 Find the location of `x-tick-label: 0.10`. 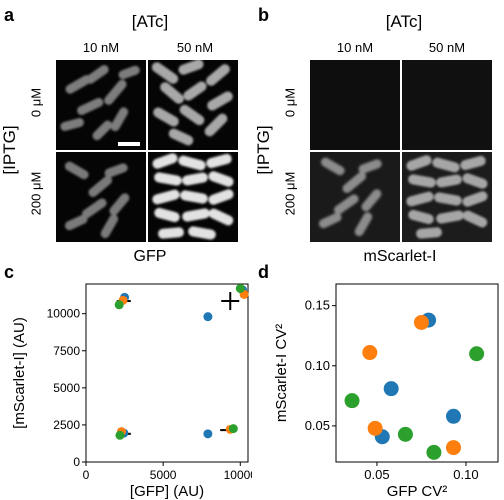

x-tick-label: 0.10 is located at coordinates (465, 474).